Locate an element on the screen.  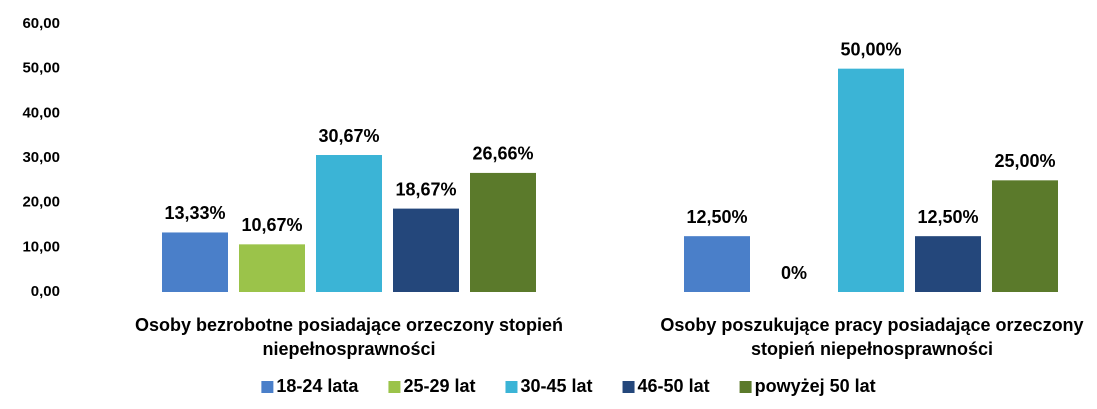
y-tick-label: 0,00 is located at coordinates (45, 291).